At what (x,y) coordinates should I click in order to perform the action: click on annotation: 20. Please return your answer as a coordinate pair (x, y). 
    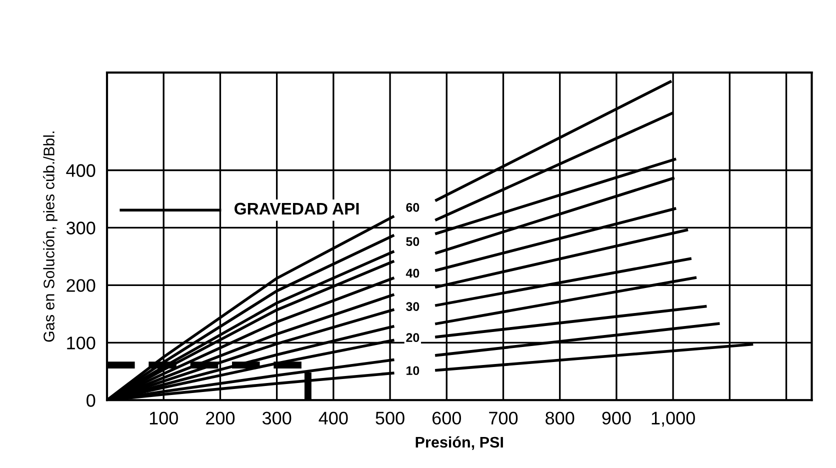
    Looking at the image, I should click on (413, 337).